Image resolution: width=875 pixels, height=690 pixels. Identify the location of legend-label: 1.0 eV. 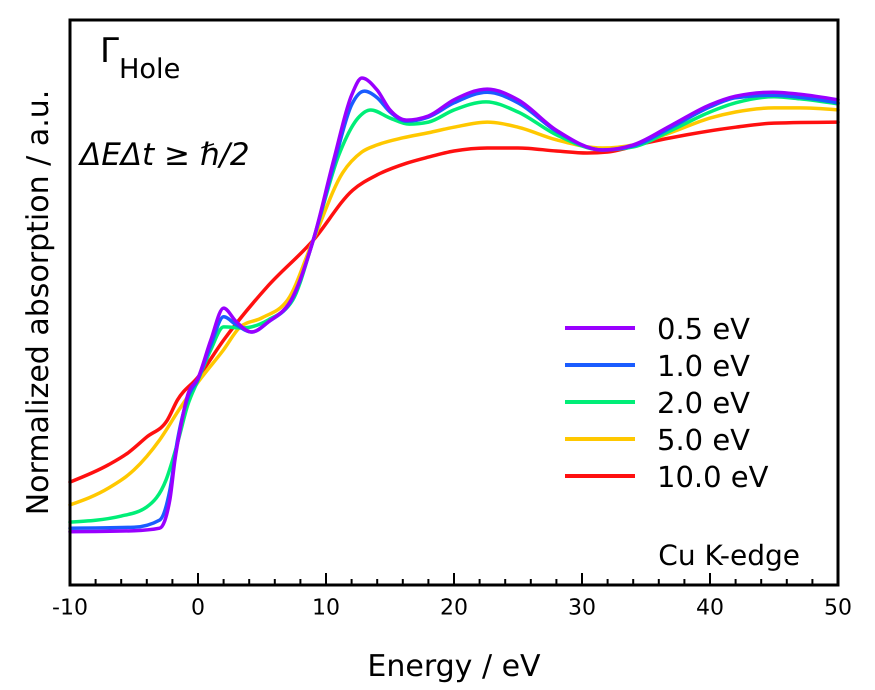
(703, 366).